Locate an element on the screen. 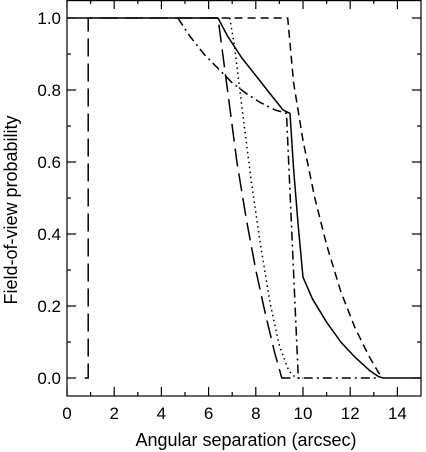 The image size is (426, 452). x-tick-label: 8 is located at coordinates (255, 413).